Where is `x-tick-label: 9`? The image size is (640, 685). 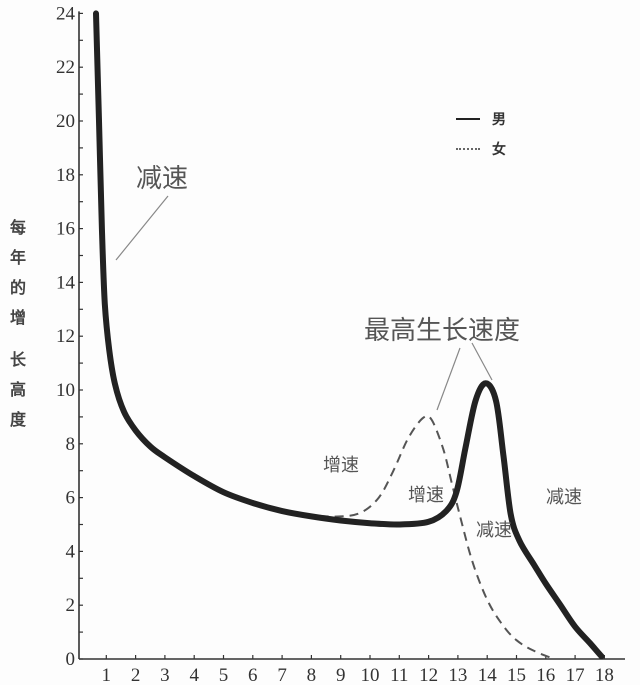 x-tick-label: 9 is located at coordinates (341, 675).